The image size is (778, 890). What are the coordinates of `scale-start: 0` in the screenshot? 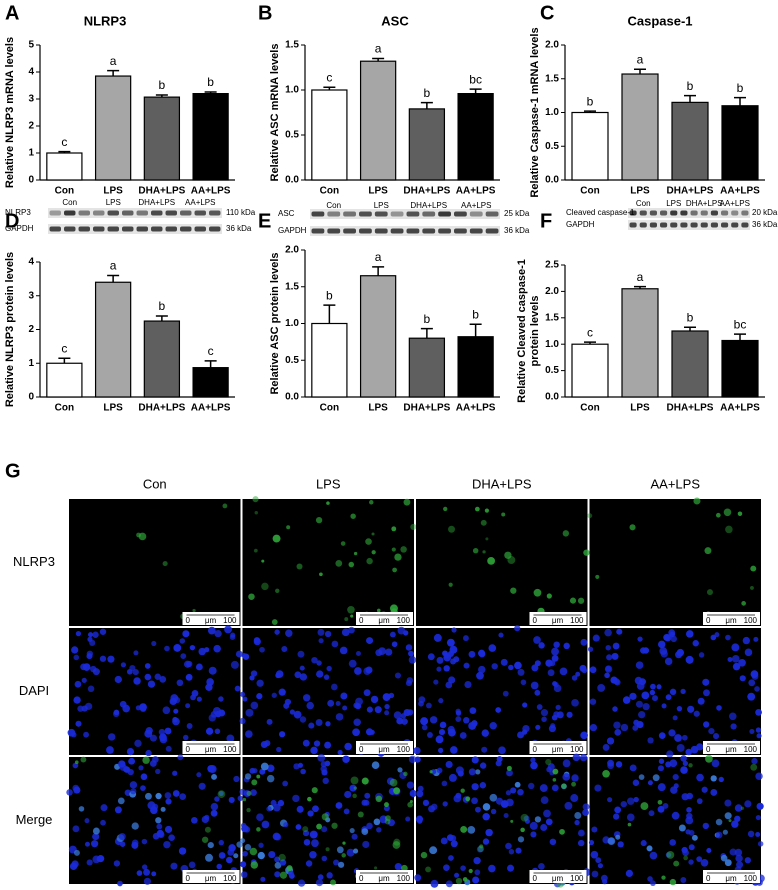 It's located at (361, 620).